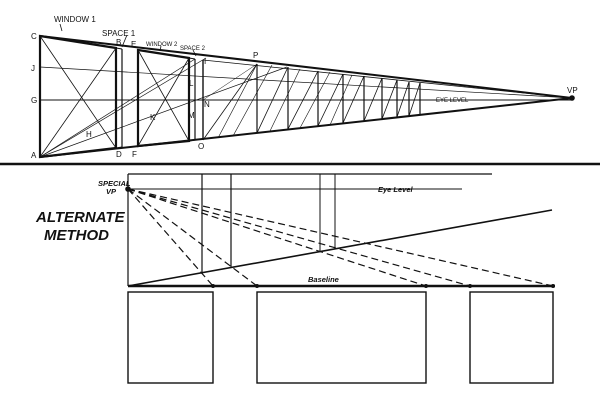 The image size is (600, 400). Describe the element at coordinates (452, 101) in the screenshot. I see `label-eye-level-top: EYE LEVEL` at that location.